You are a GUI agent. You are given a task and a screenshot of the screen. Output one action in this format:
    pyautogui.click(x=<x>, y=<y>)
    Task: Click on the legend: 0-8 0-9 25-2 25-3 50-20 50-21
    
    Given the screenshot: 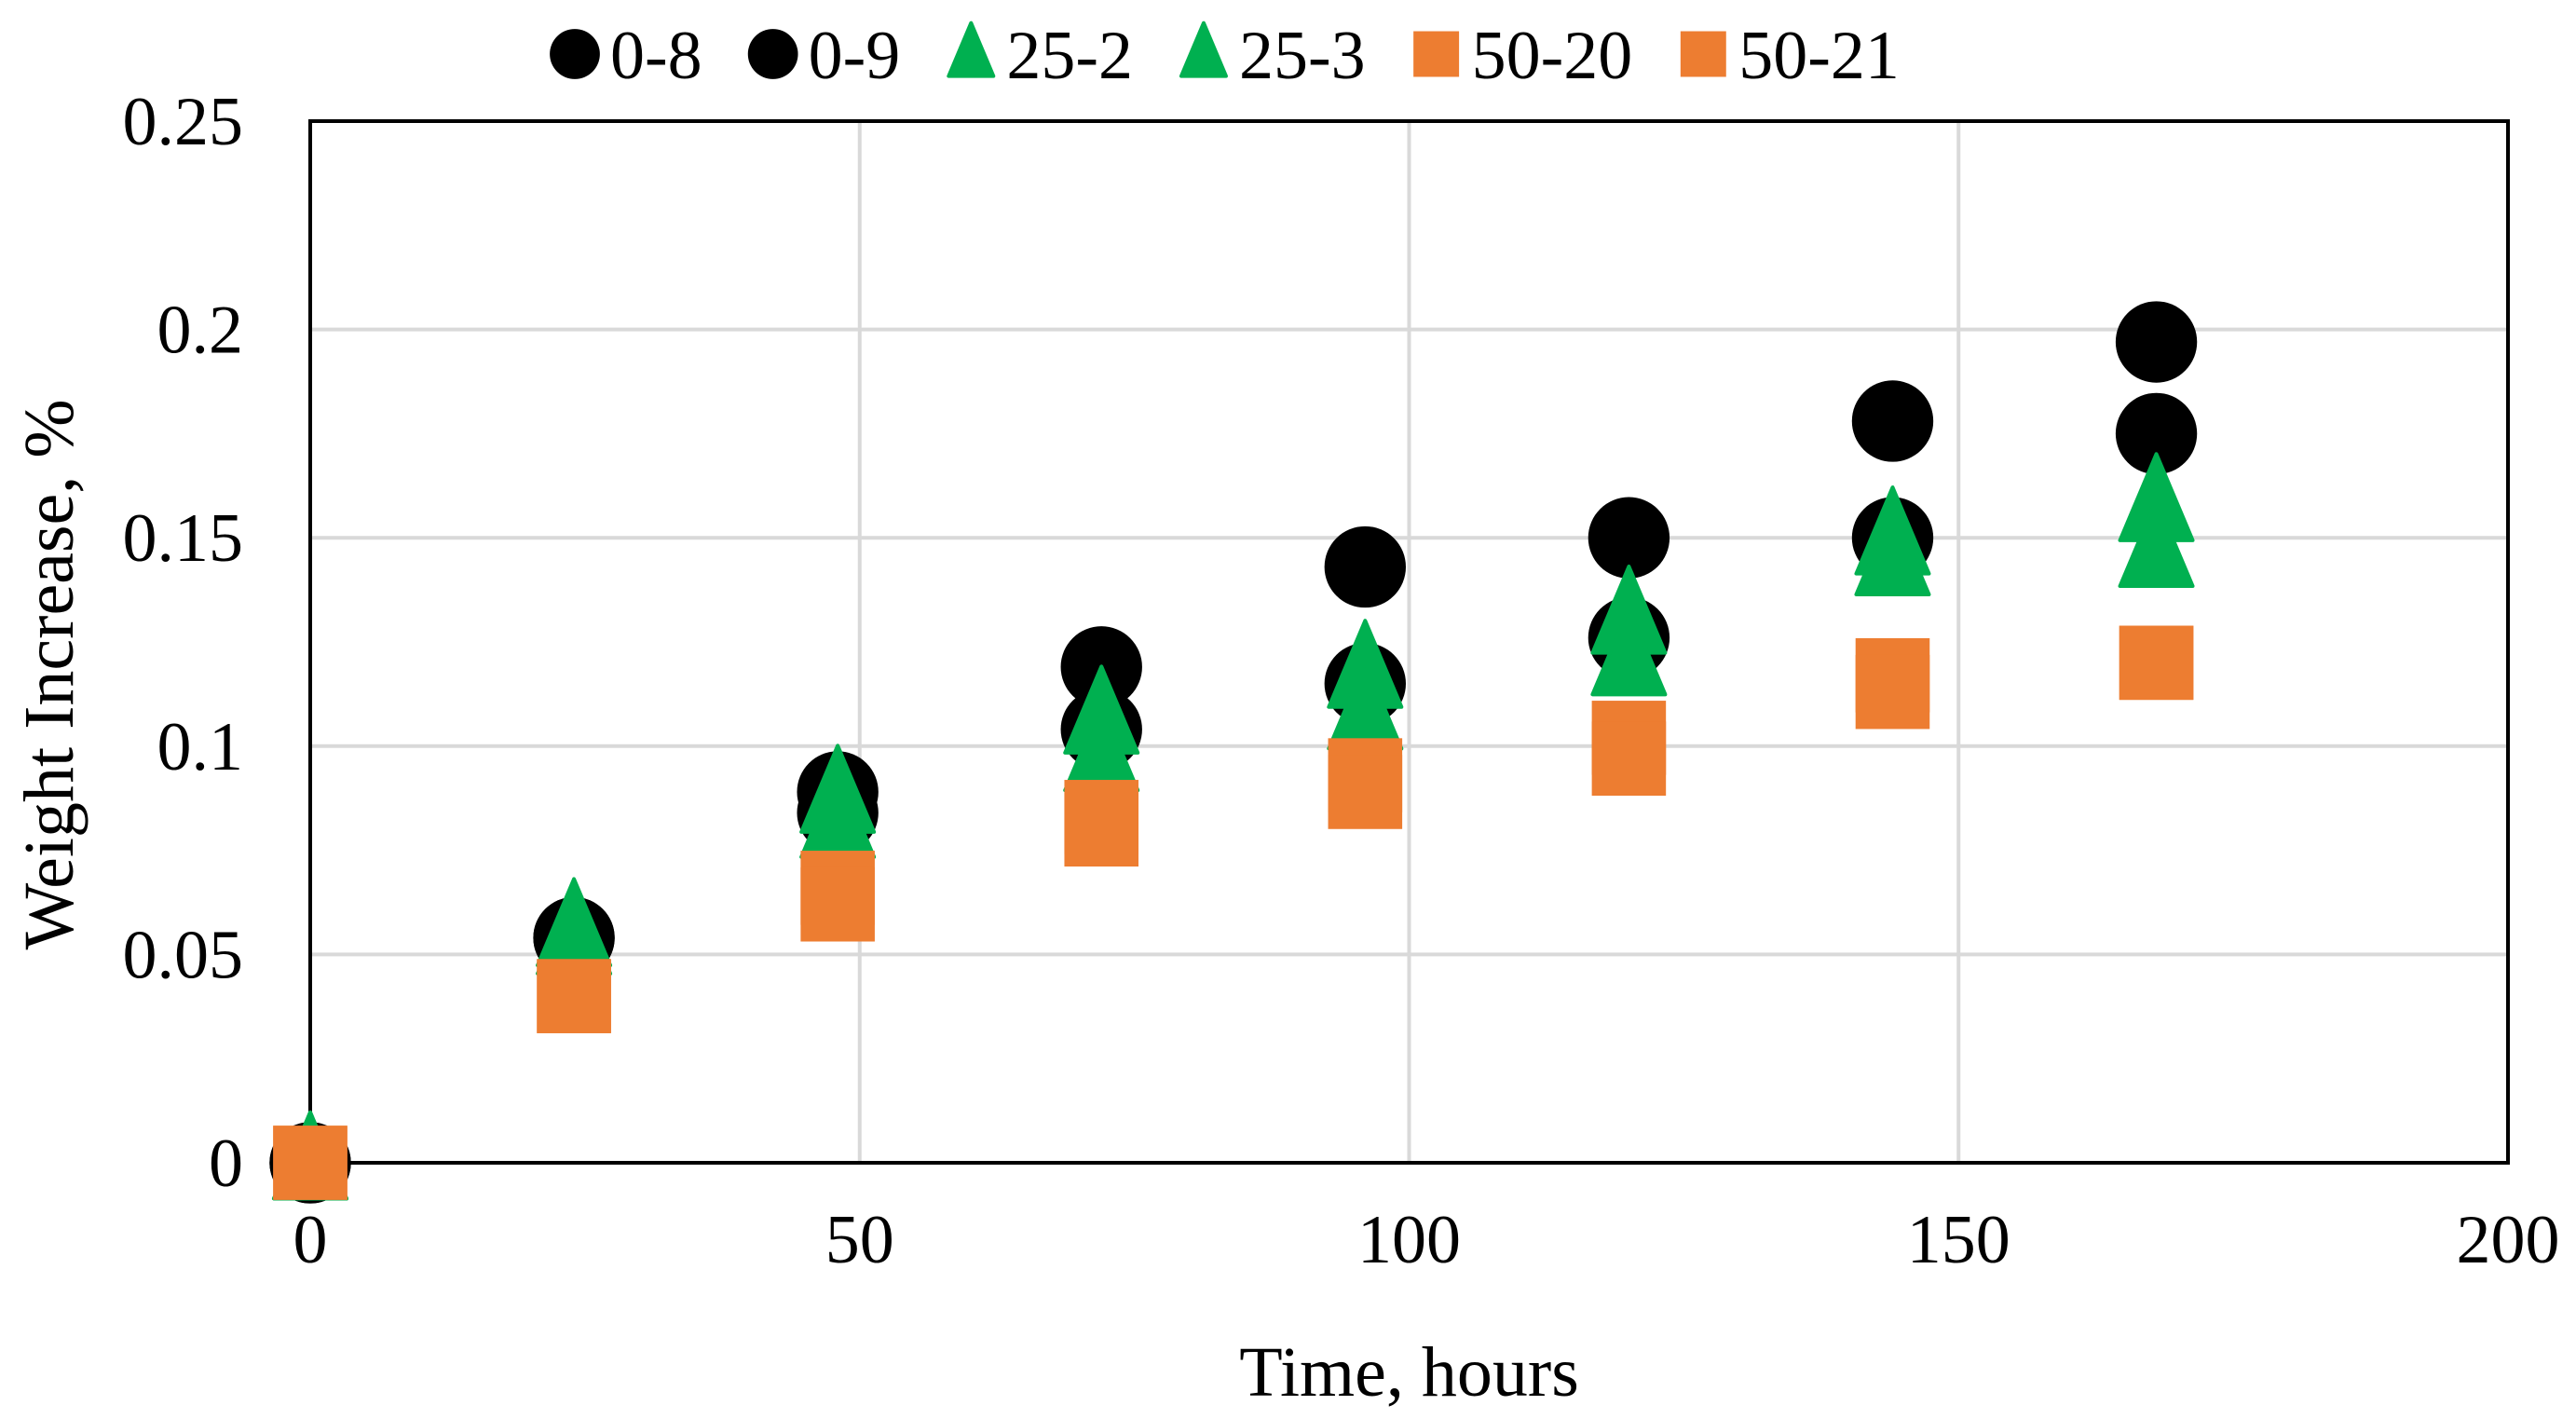 What is the action you would take?
    pyautogui.click(x=1225, y=56)
    